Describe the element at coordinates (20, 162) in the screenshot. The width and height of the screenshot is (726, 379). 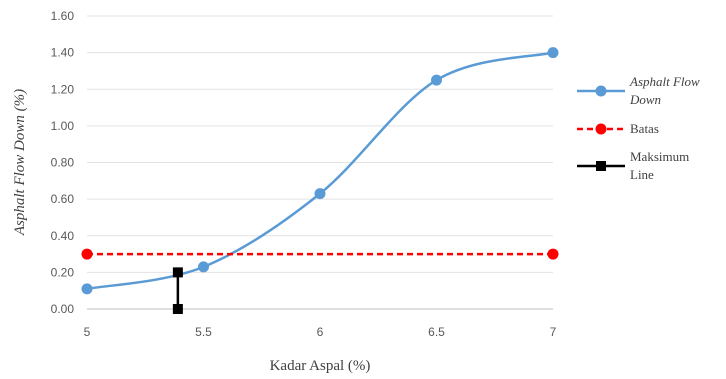
I see `y-axis-title: Asphalt Flow Down (%)` at that location.